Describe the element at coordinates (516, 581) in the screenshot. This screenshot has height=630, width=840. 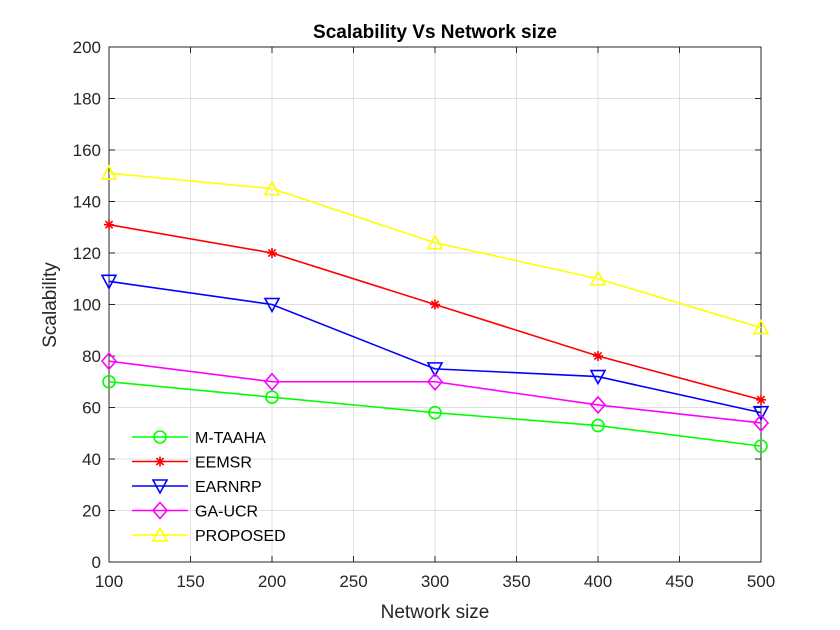
I see `x-tick-label: 350` at that location.